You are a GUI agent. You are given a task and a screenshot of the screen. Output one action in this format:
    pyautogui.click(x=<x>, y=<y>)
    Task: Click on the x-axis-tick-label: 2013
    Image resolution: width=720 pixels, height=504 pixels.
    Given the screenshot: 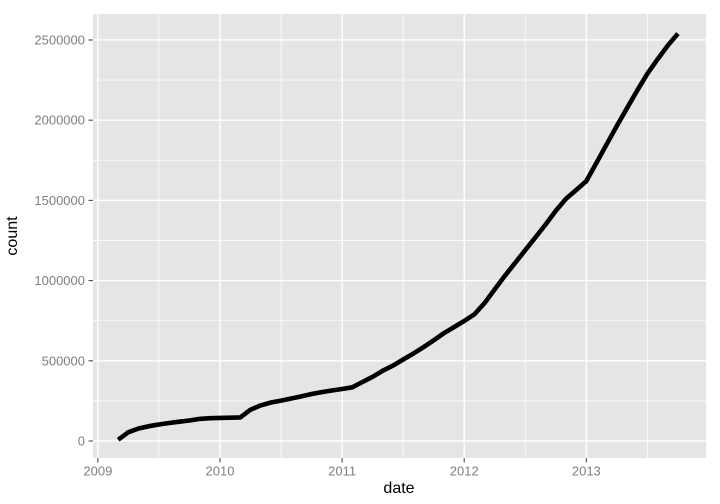 What is the action you would take?
    pyautogui.click(x=586, y=471)
    